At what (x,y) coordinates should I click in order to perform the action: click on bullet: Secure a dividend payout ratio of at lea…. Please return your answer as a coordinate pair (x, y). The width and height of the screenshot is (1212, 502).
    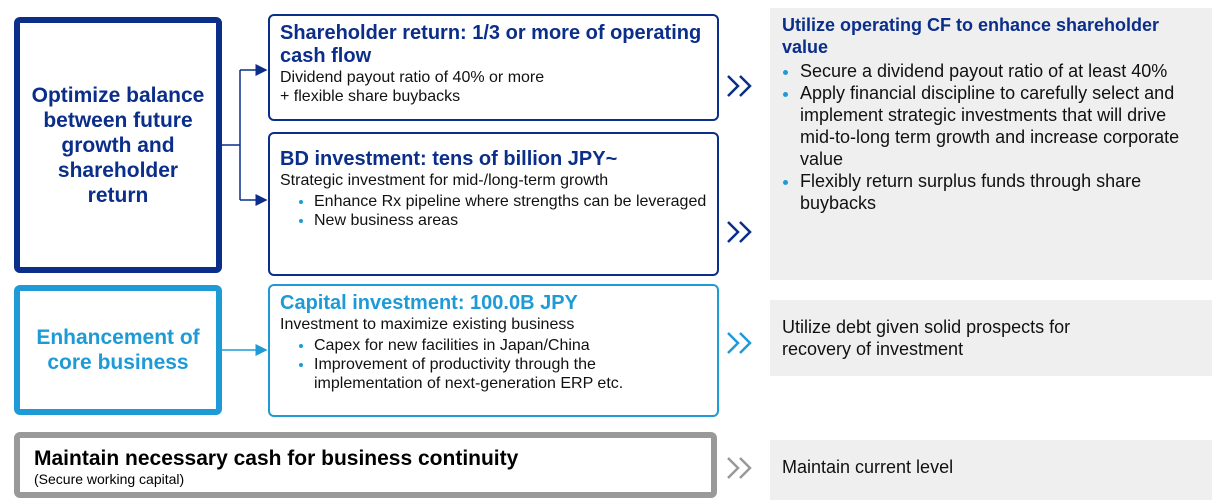
    Looking at the image, I should click on (1000, 71).